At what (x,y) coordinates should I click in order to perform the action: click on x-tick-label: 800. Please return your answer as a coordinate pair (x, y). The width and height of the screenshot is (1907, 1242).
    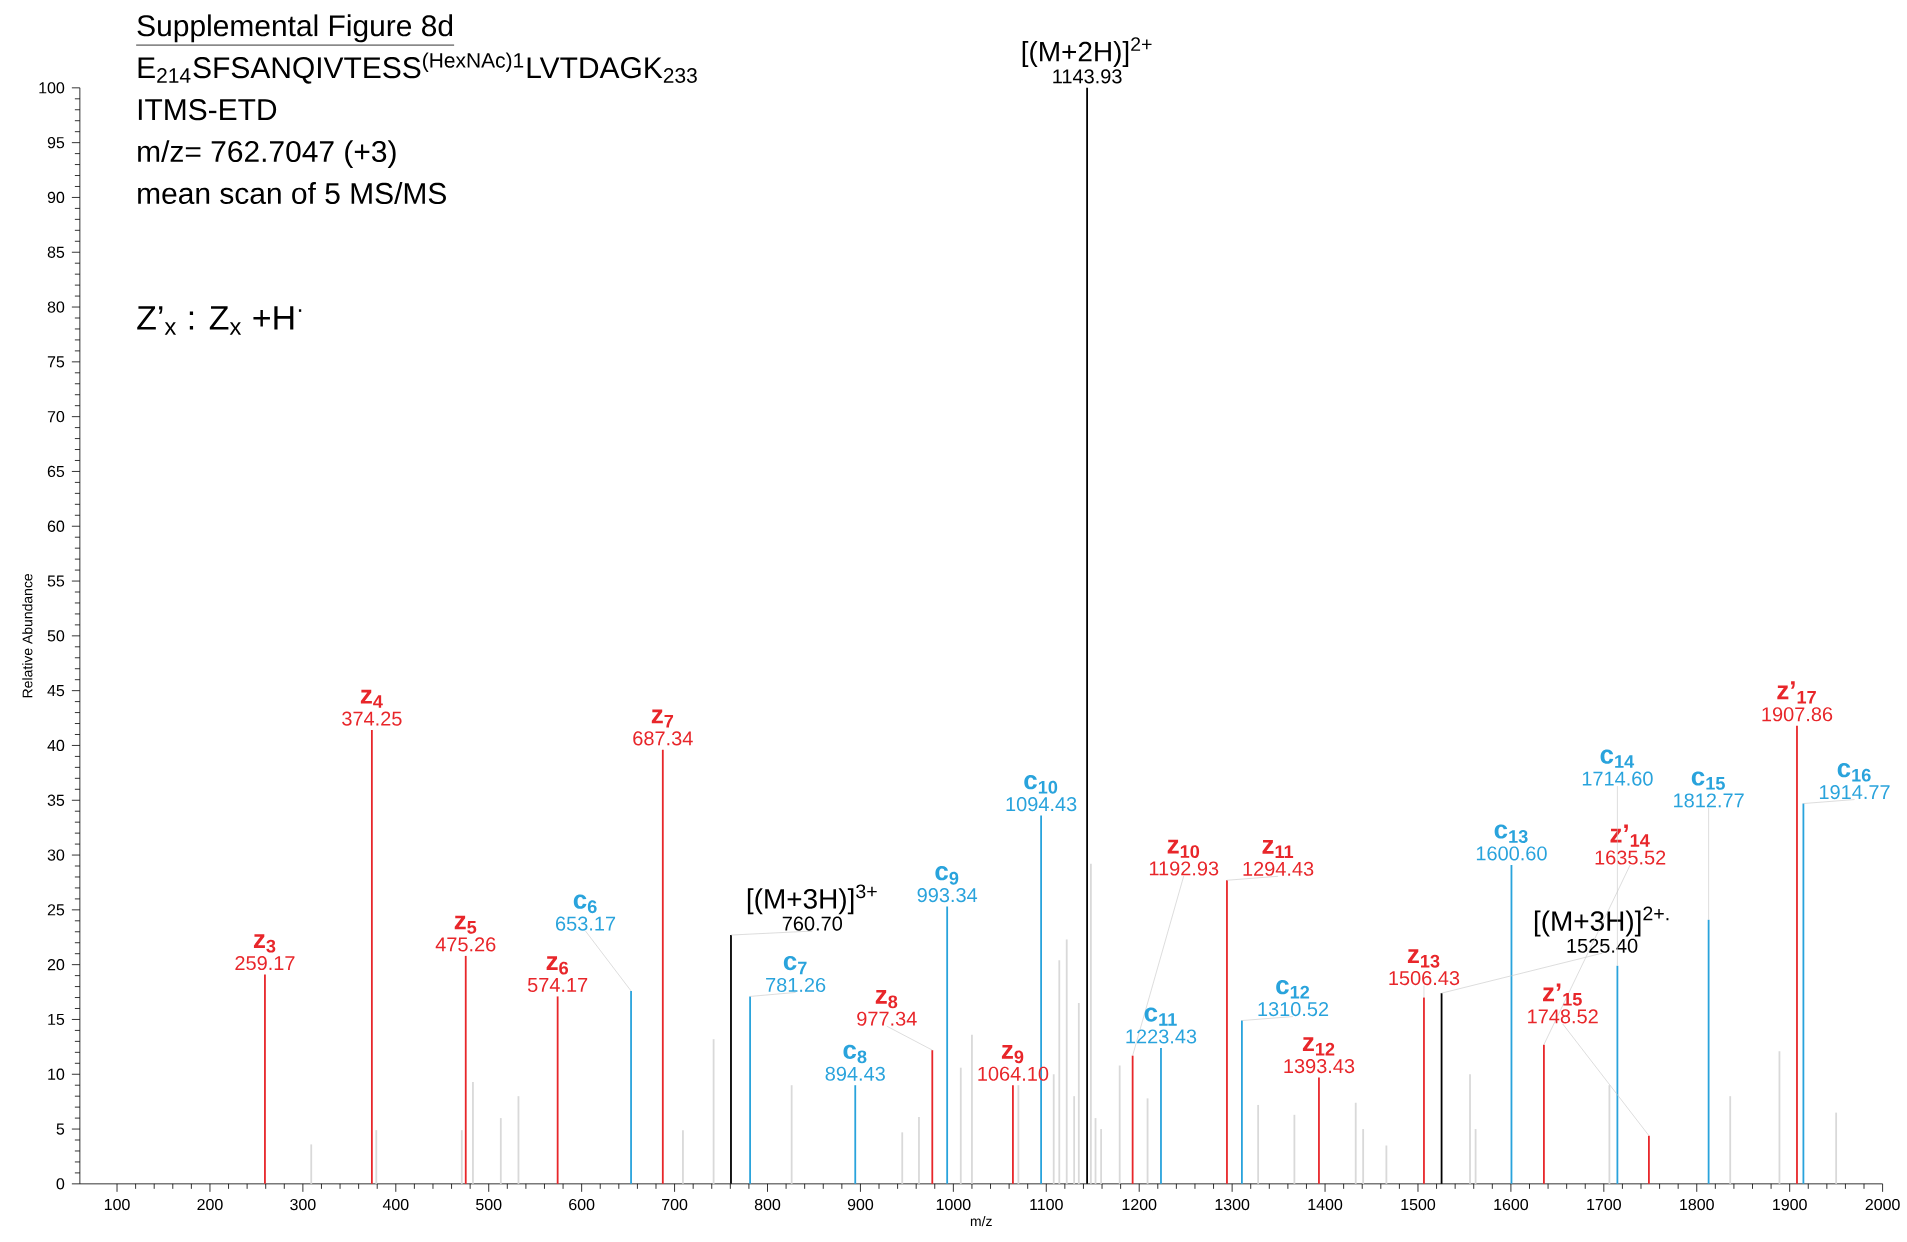
    Looking at the image, I should click on (767, 1205).